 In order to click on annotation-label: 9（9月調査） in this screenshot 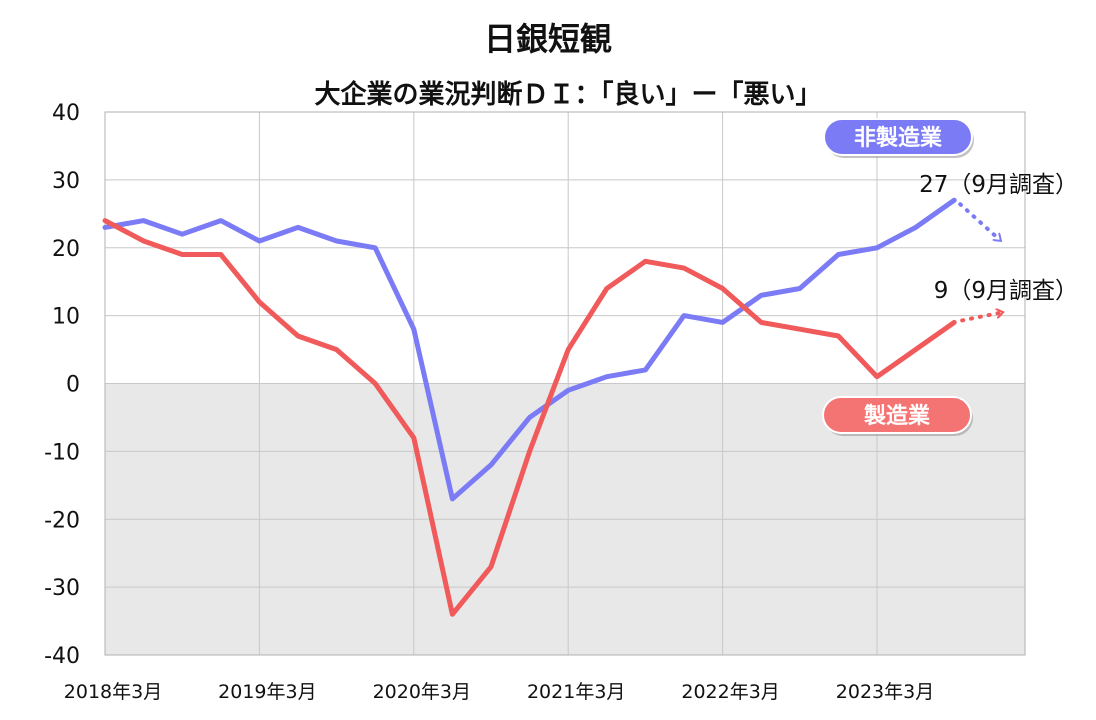, I will do `click(1006, 291)`.